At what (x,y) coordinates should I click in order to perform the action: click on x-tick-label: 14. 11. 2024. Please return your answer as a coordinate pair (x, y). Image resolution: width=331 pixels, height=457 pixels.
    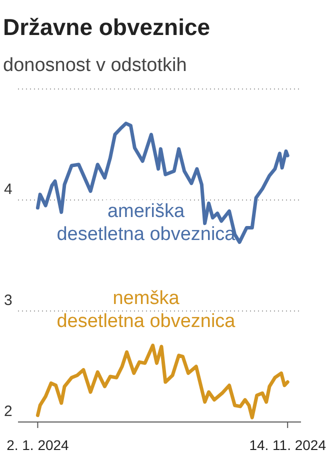
    Looking at the image, I should click on (287, 445).